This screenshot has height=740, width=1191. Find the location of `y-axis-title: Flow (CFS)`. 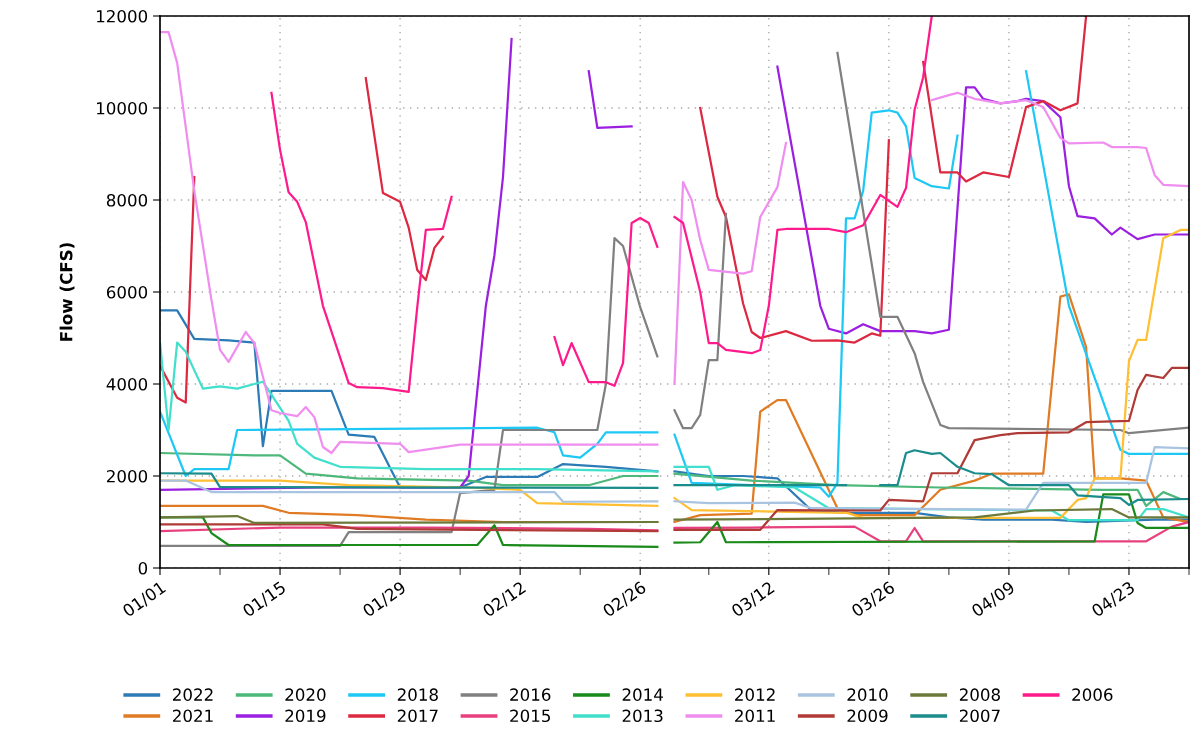

y-axis-title: Flow (CFS) is located at coordinates (67, 292).